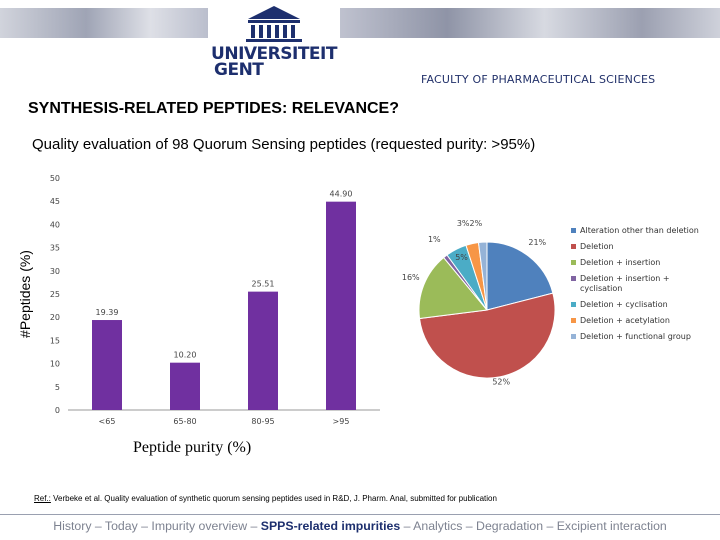  Describe the element at coordinates (213, 108) in the screenshot. I see `slide-title: SYNTHESIS-RELATED PEPTIDES: RELEVANCE?` at that location.